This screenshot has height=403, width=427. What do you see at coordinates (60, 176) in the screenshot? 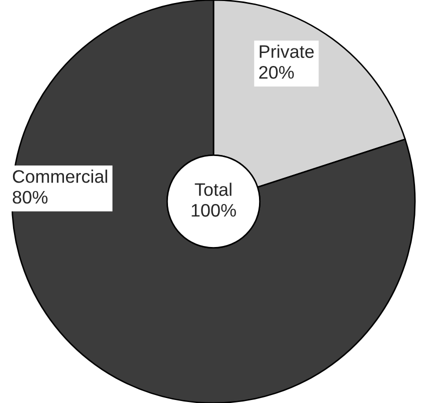
I see `slice-label: Commercial` at bounding box center [60, 176].